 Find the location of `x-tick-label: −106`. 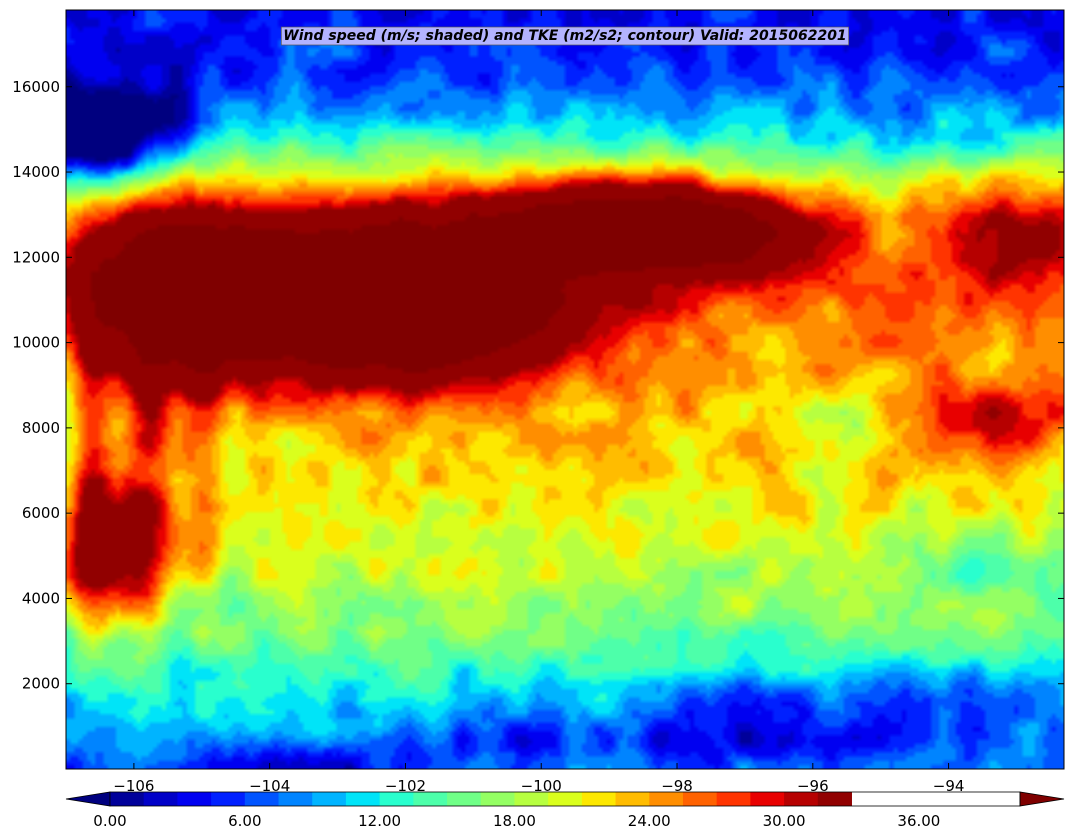

x-tick-label: −106 is located at coordinates (133, 786).